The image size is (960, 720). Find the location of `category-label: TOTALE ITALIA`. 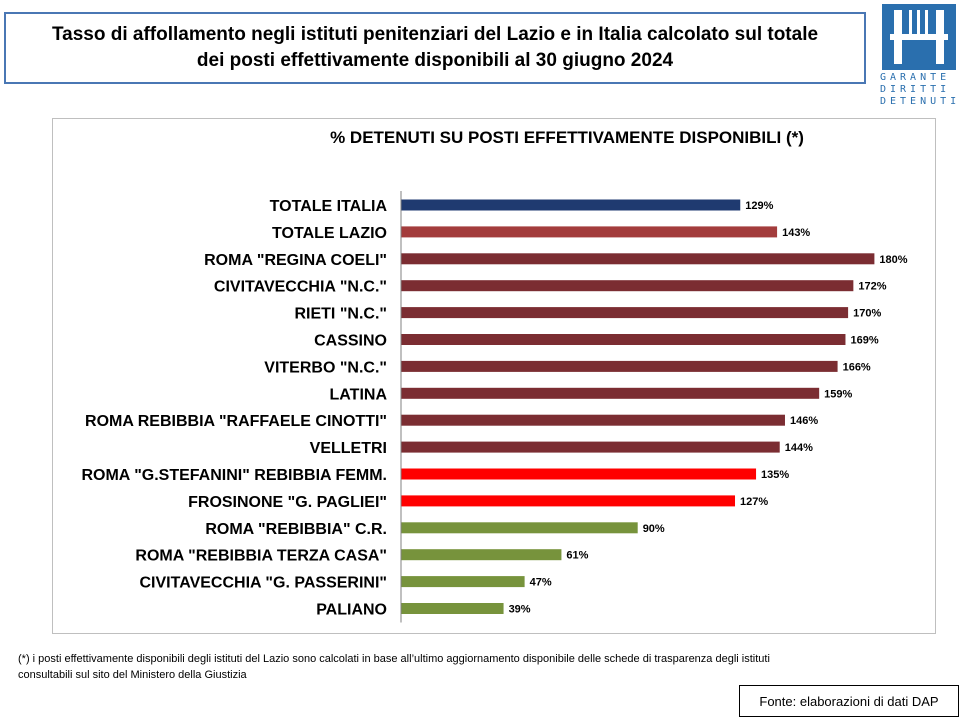

category-label: TOTALE ITALIA is located at coordinates (329, 206).